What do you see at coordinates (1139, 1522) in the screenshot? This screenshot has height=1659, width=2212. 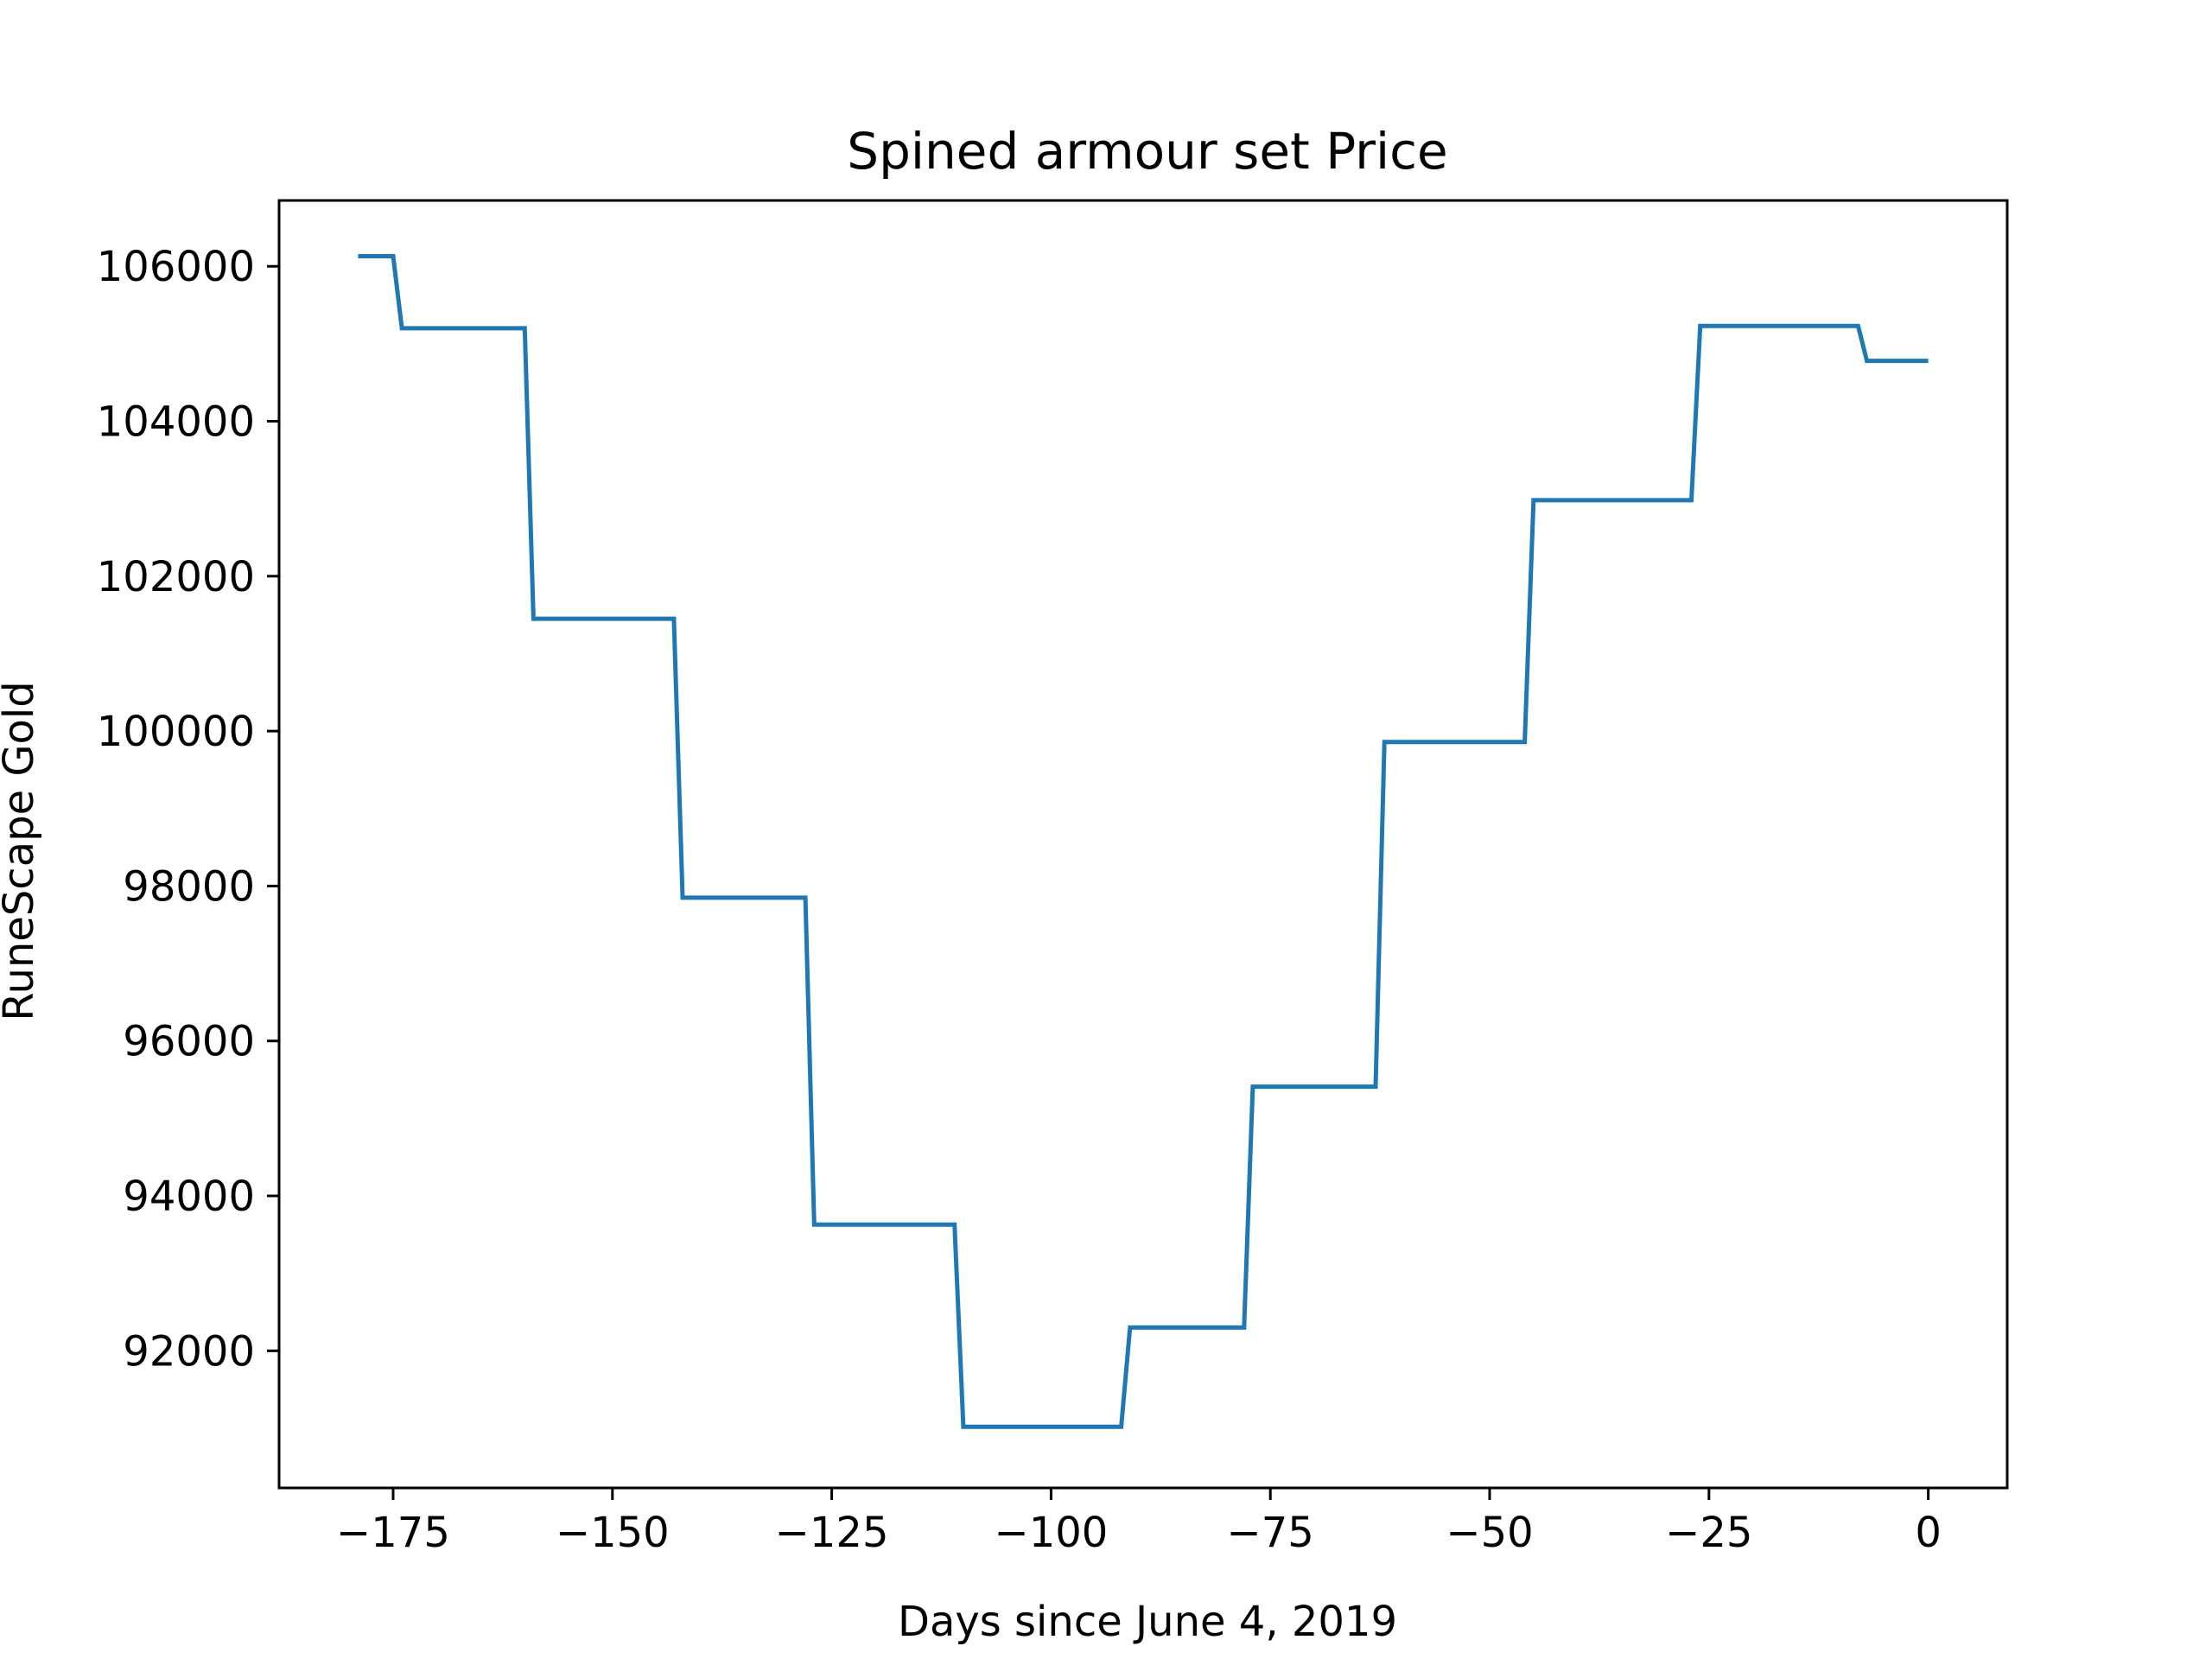 I see `x-axis: −175 −150 −125 −100 −75 −50 −25 0` at bounding box center [1139, 1522].